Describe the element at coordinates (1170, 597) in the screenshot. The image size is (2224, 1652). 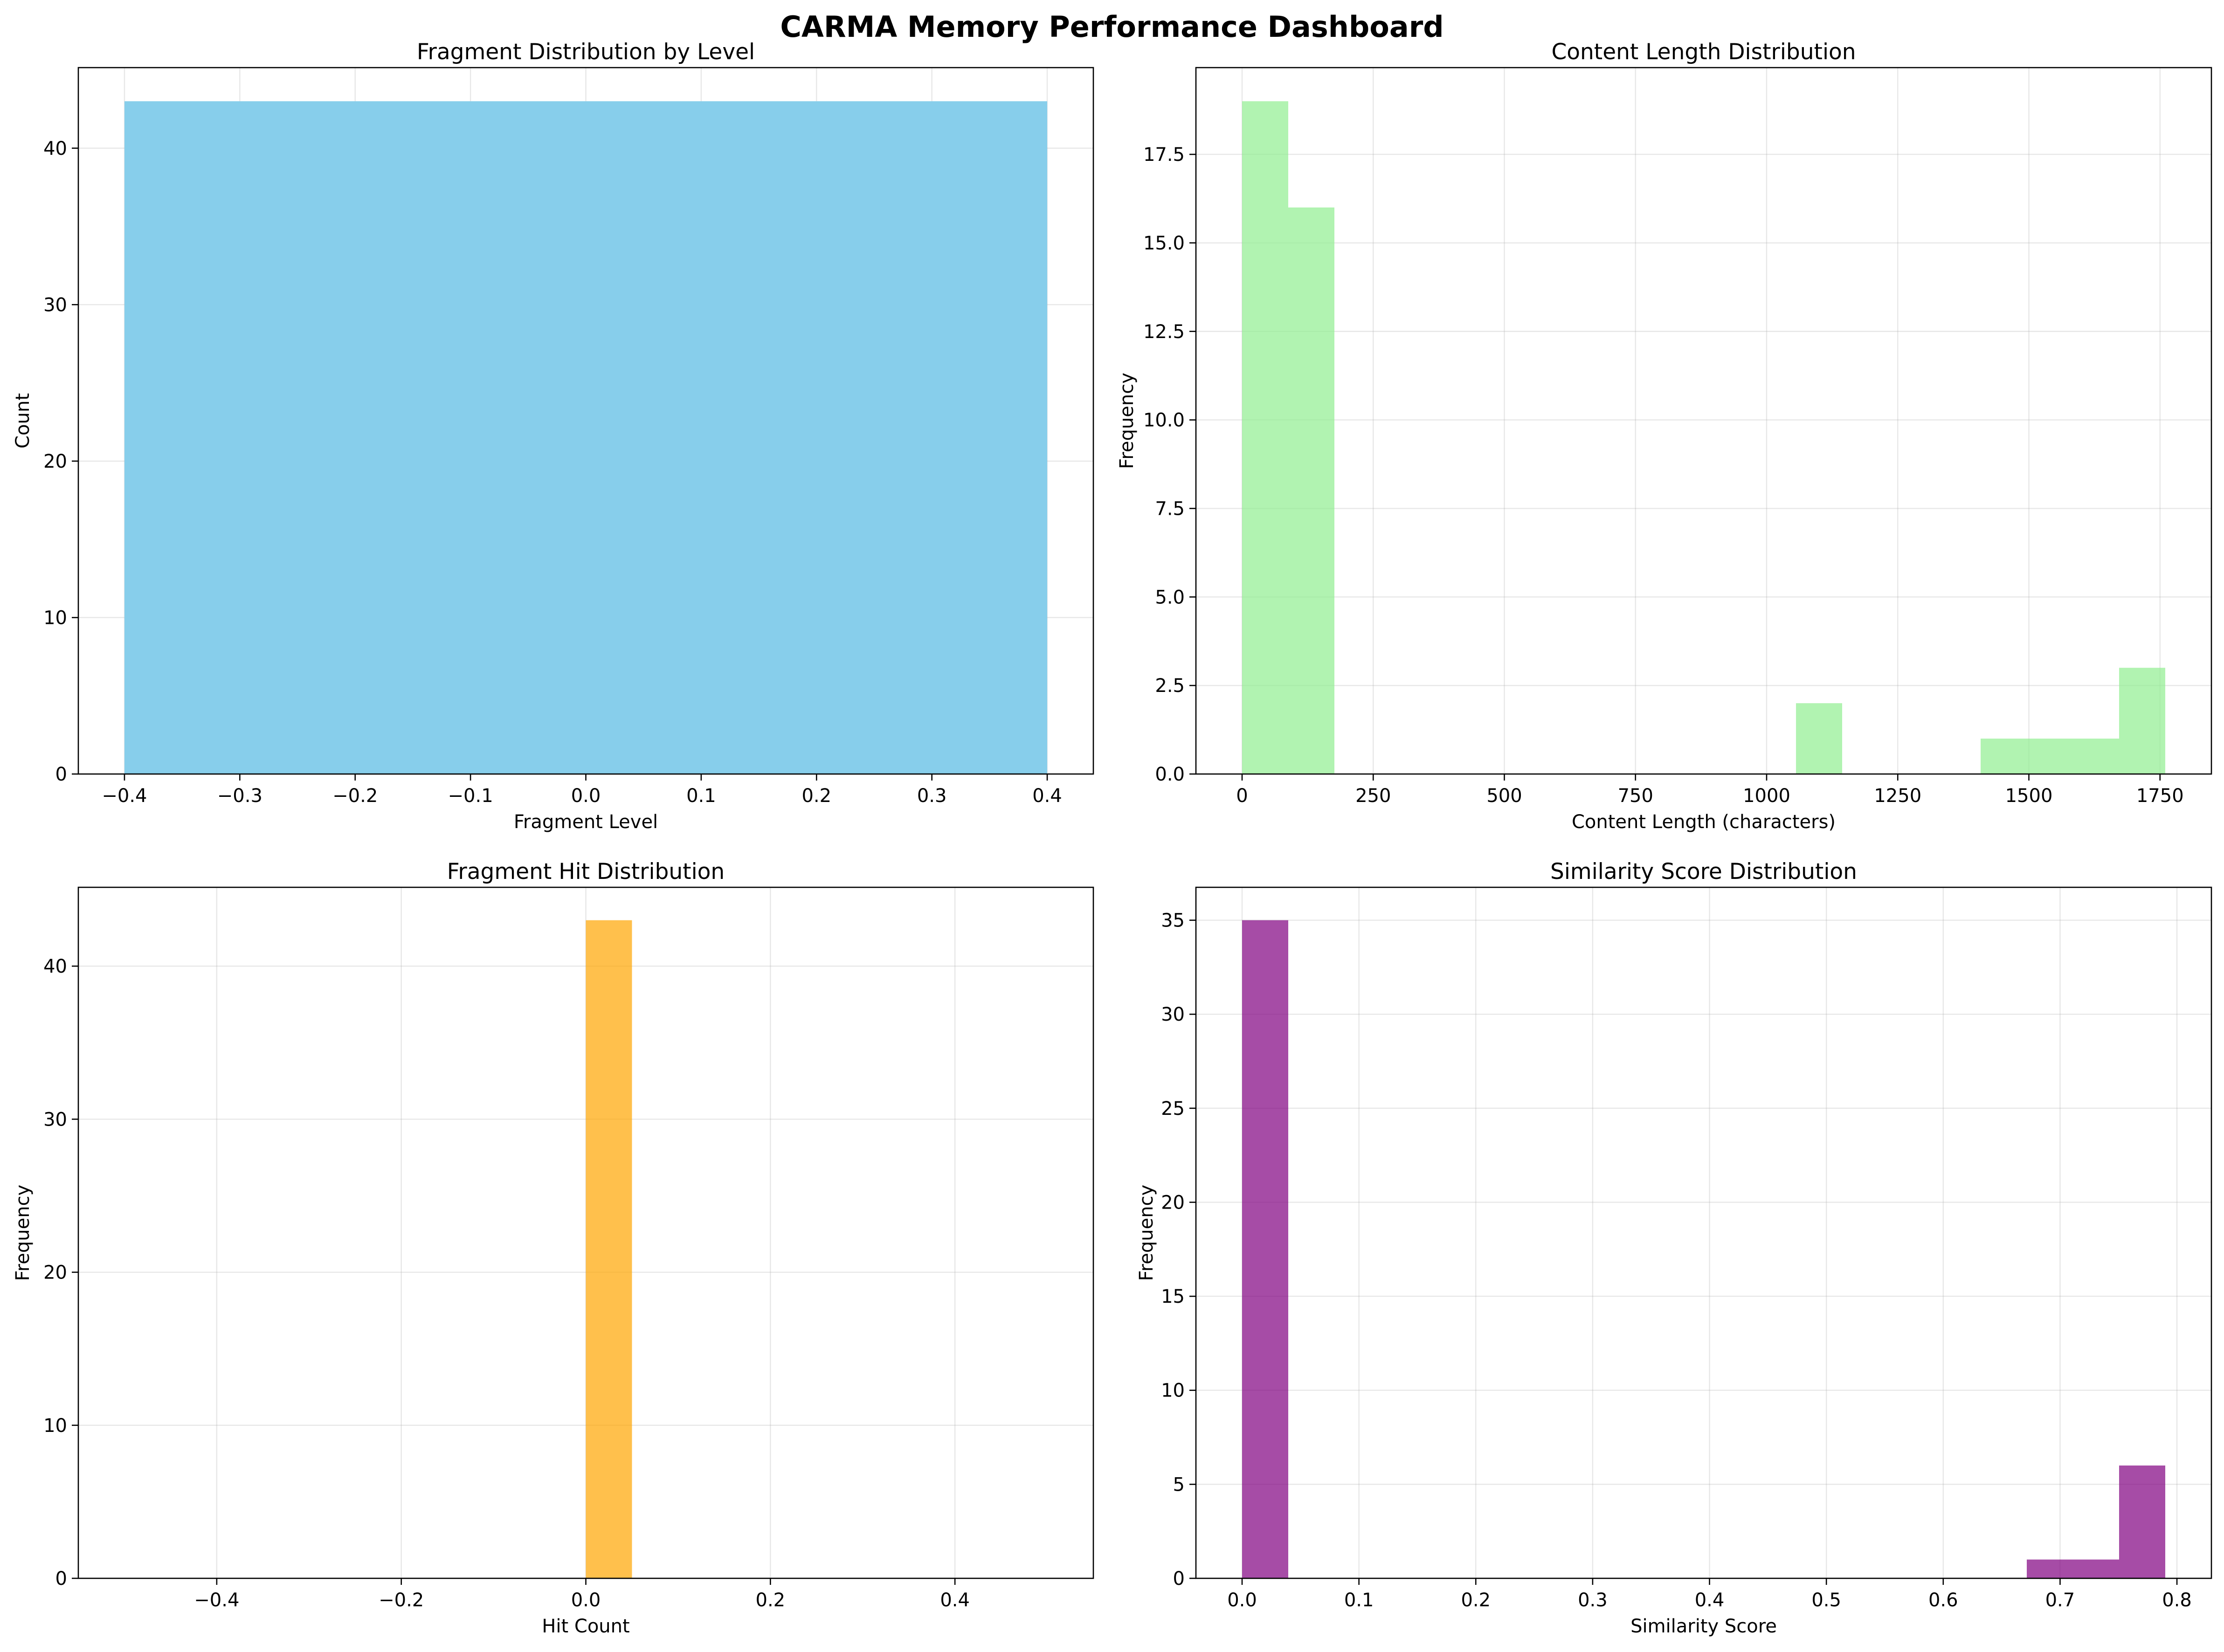
I see `y-tick-label: 5.0` at that location.